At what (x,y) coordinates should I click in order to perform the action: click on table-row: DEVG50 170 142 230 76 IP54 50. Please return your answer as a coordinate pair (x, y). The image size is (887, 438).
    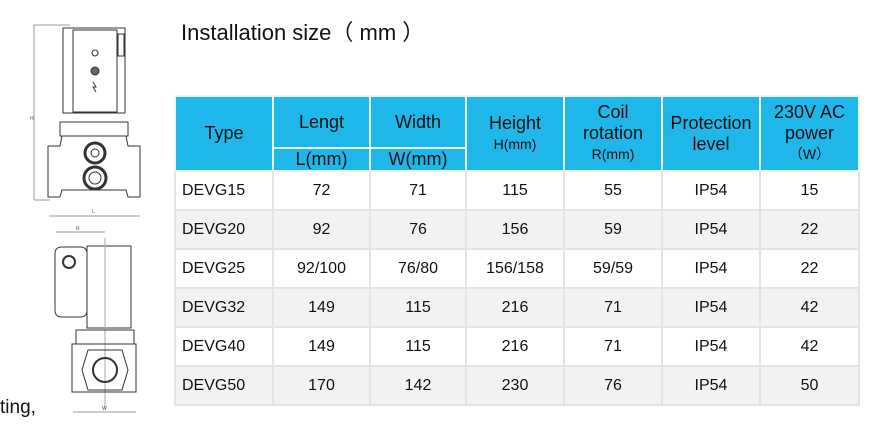
    Looking at the image, I should click on (517, 385).